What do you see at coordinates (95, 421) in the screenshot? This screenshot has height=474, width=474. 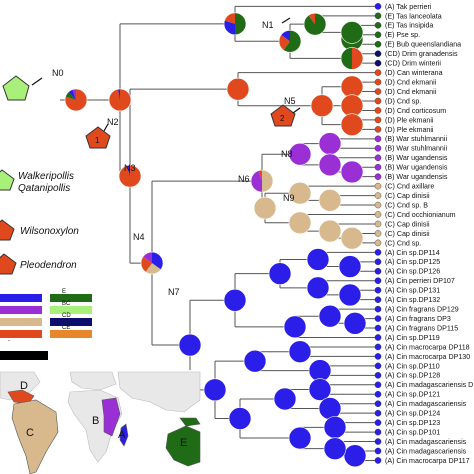 I see `map-label-b: B` at bounding box center [95, 421].